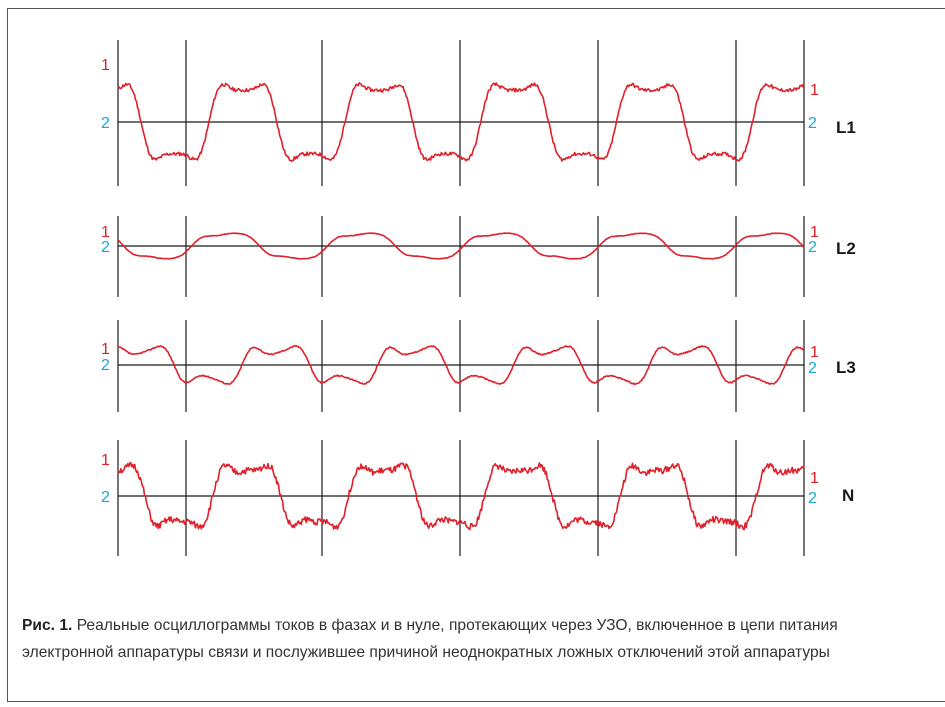  What do you see at coordinates (105, 349) in the screenshot?
I see `l3-marker-left-1: 1` at bounding box center [105, 349].